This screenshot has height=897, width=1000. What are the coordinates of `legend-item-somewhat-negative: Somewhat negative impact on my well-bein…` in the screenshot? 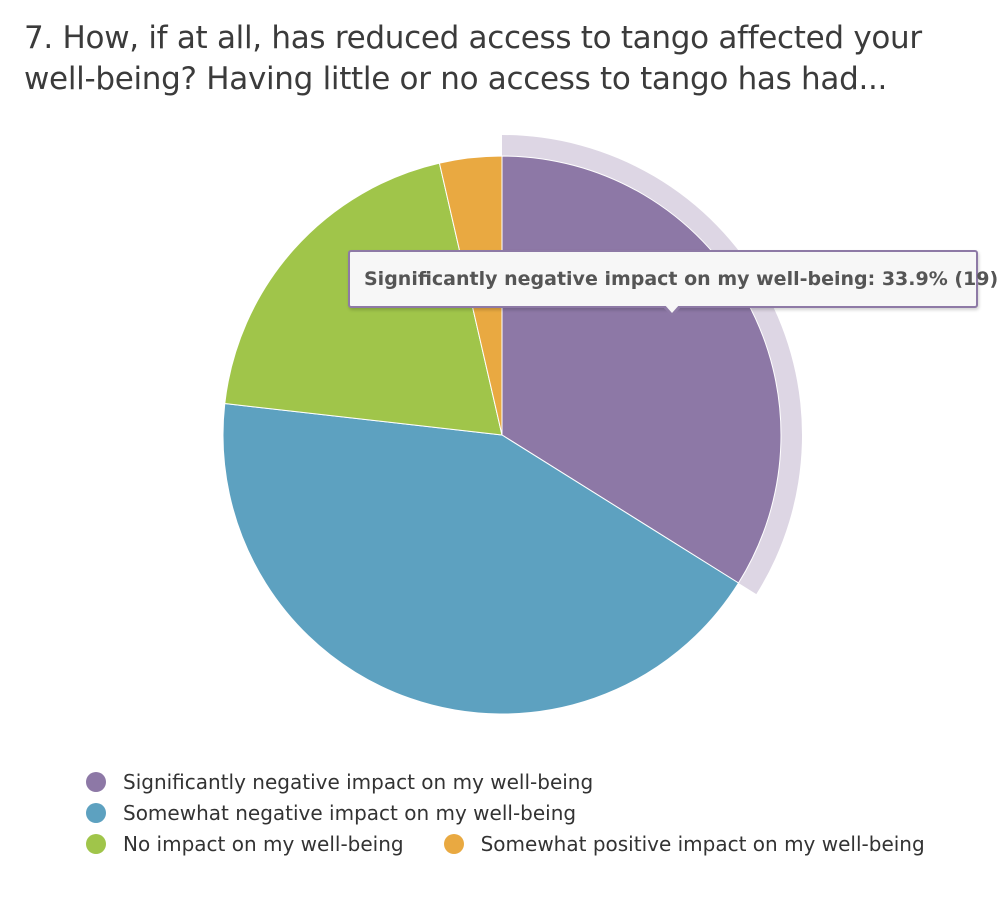 It's located at (331, 813).